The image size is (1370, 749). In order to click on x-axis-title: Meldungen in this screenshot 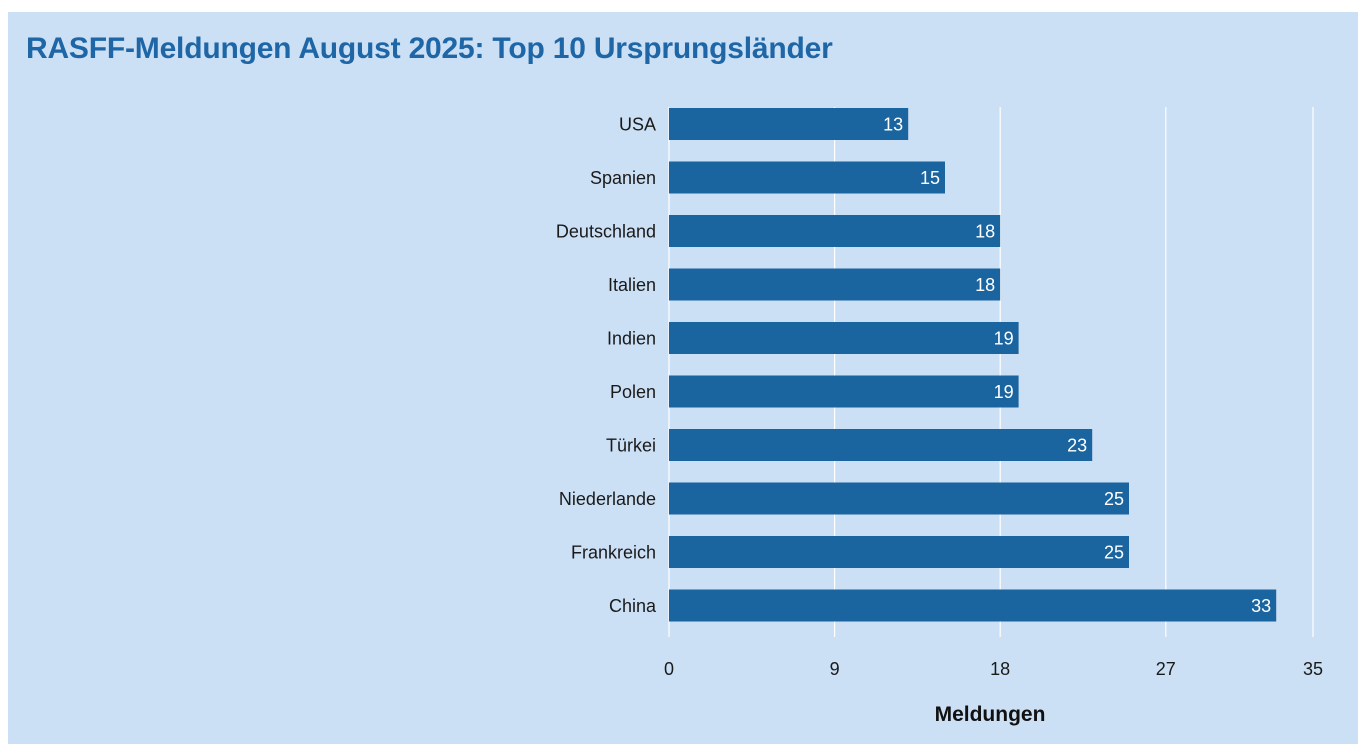, I will do `click(990, 714)`.